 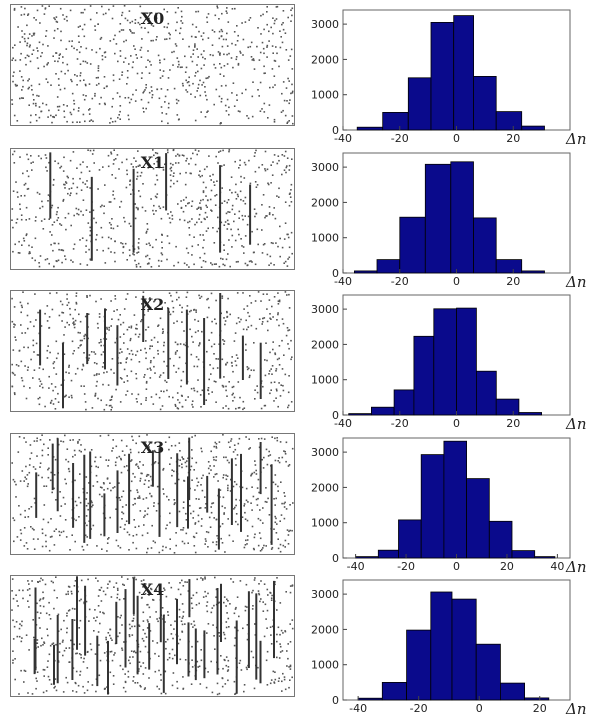 I want to click on panel-title: X2, so click(x=153, y=304).